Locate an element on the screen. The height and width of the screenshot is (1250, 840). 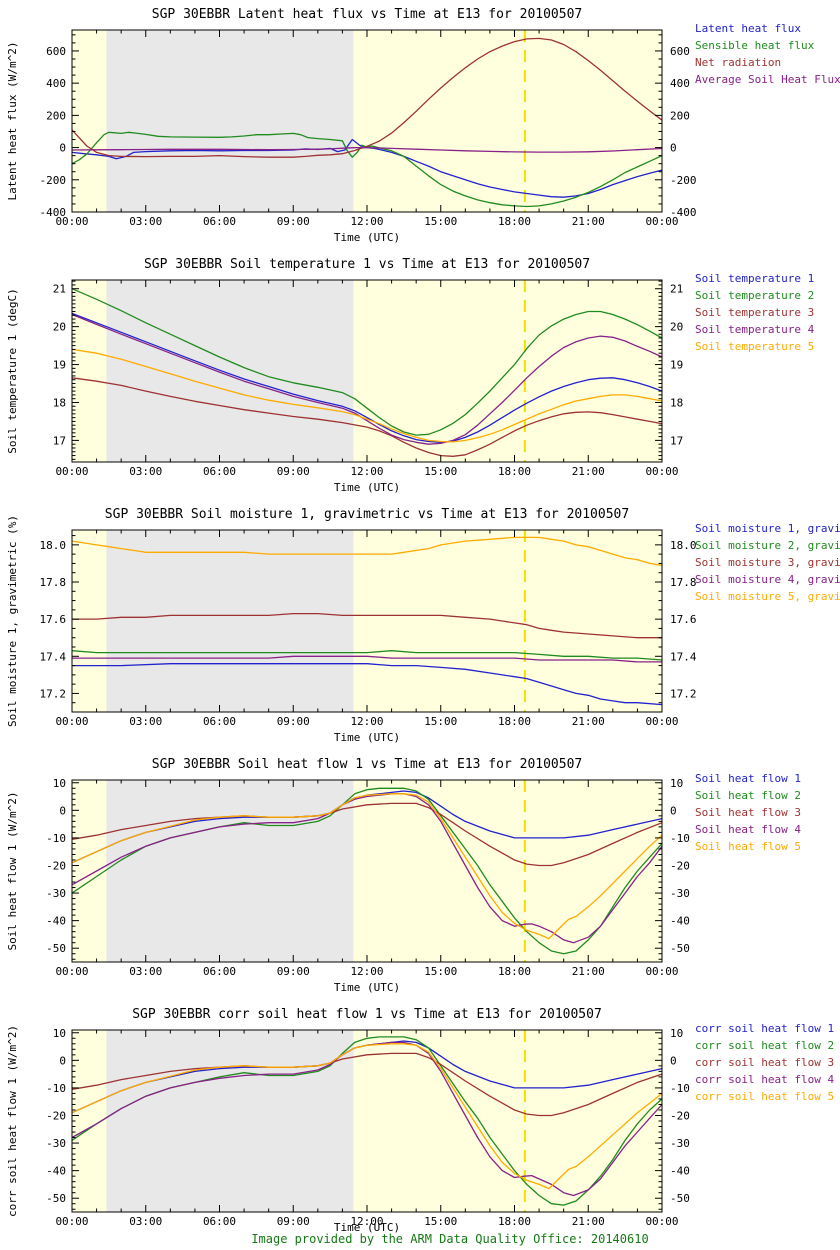
y-tick-label-left: -20 is located at coordinates (56, 865).